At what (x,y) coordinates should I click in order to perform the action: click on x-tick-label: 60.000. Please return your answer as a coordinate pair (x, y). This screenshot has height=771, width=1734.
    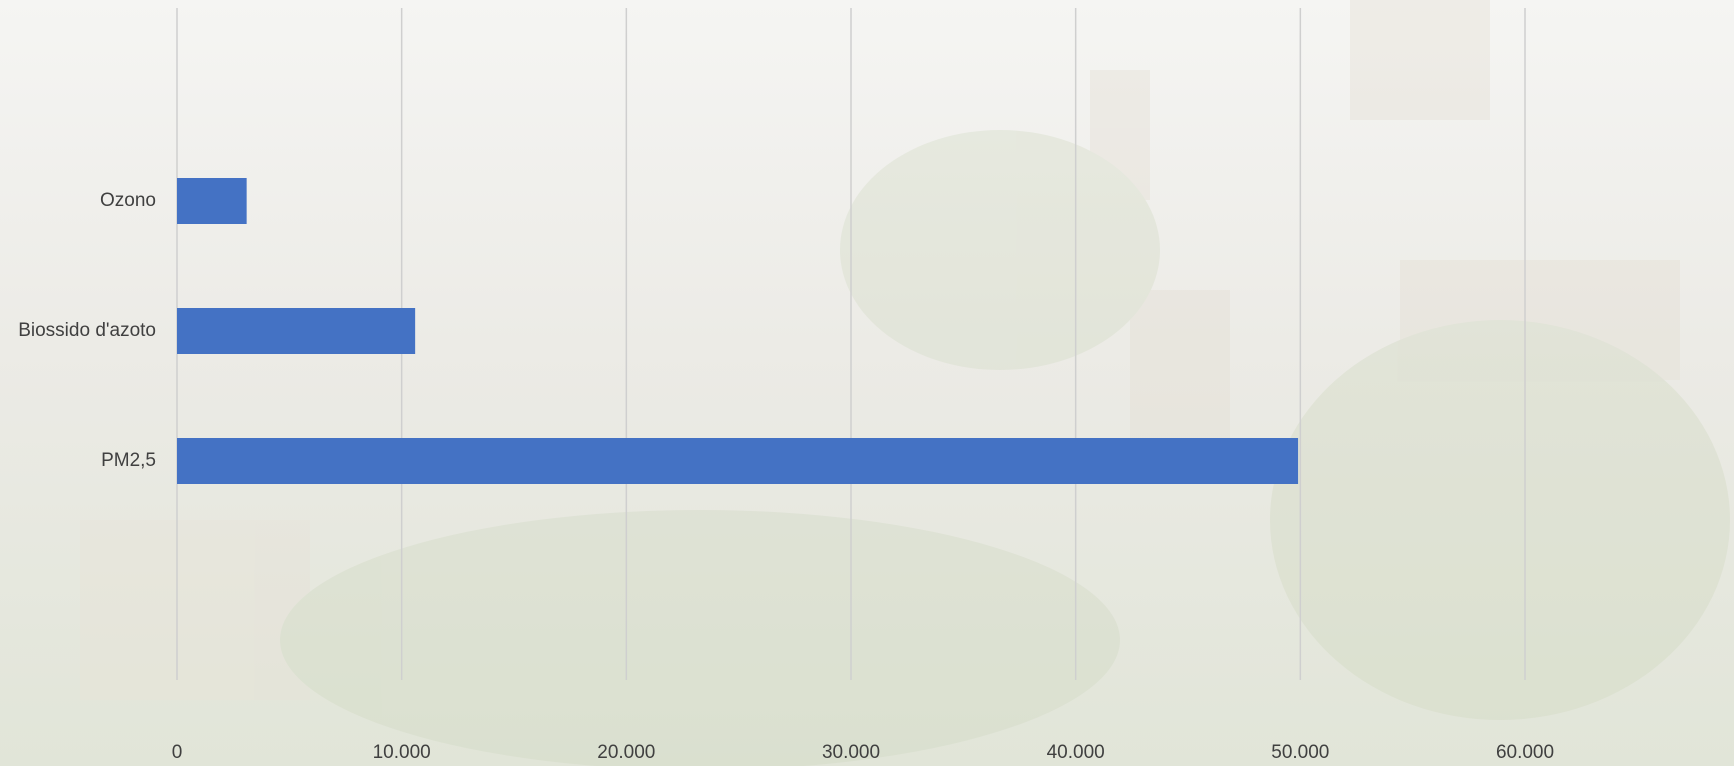
    Looking at the image, I should click on (1525, 752).